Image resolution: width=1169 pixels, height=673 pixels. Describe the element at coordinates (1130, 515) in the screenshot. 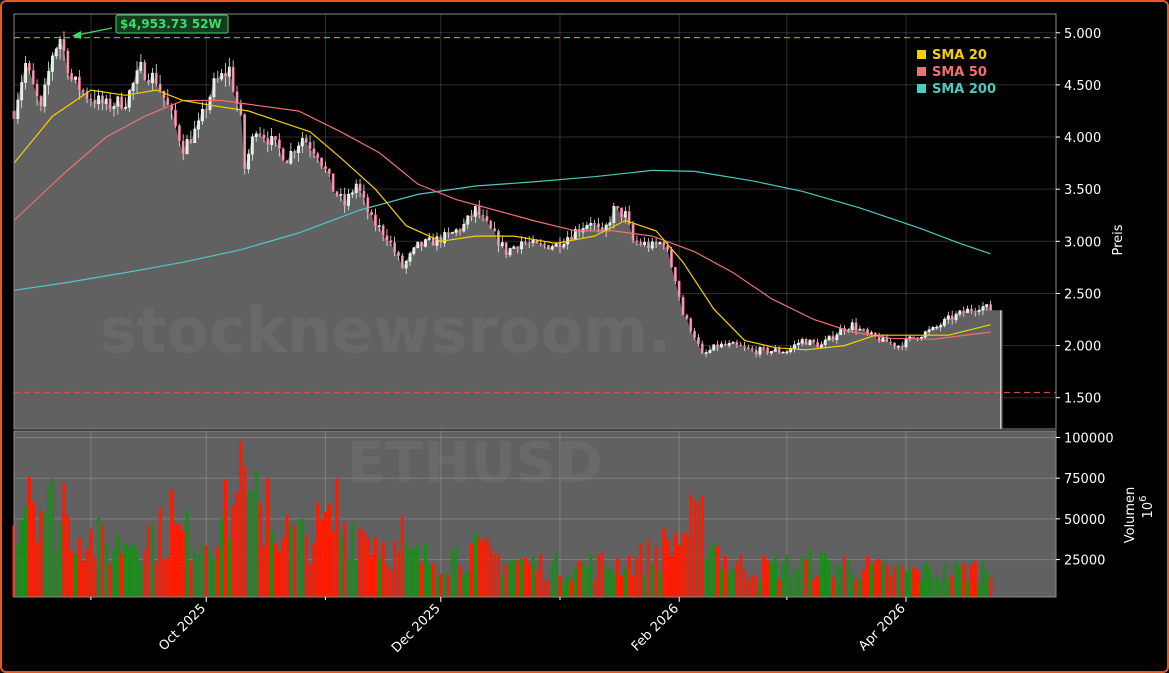

I see `volume-axis-title: Volumen` at that location.